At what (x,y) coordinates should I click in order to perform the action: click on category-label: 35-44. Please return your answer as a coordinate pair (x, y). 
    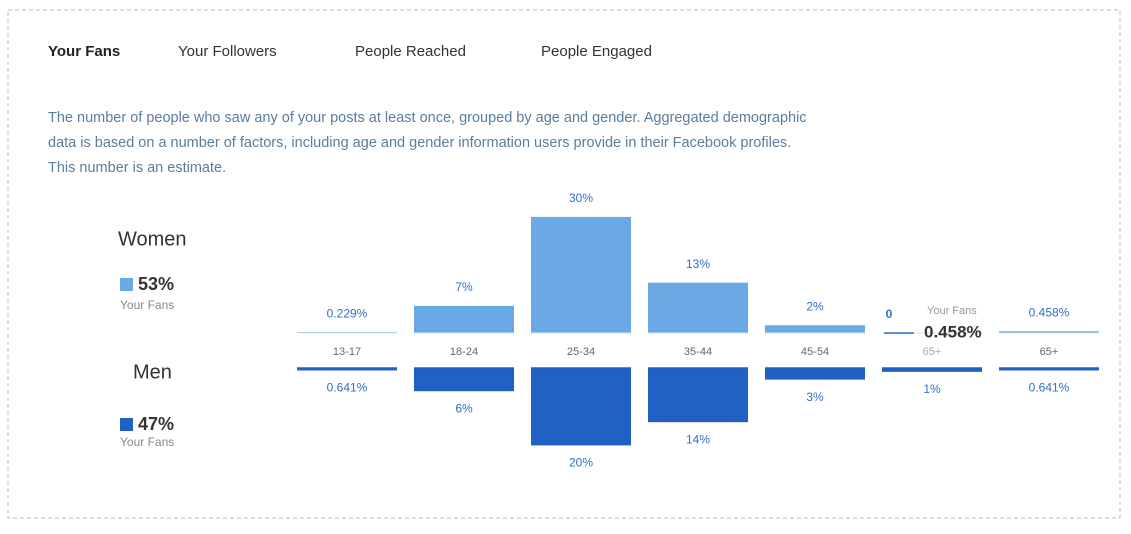
    Looking at the image, I should click on (698, 352).